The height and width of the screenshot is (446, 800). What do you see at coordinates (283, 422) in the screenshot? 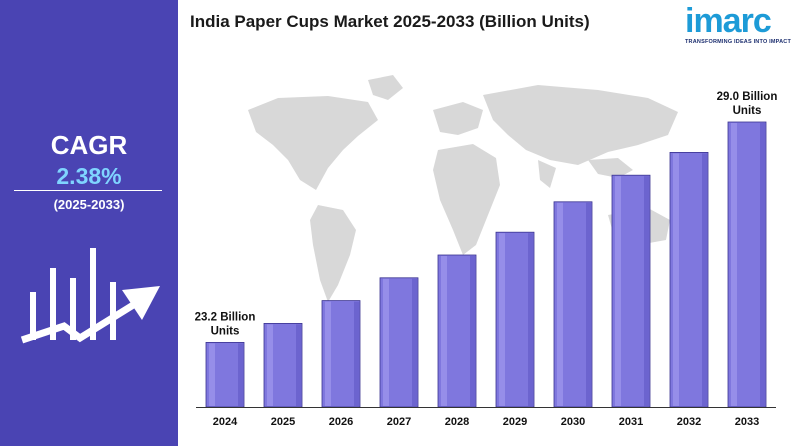
I see `x-tick-2025: 2025` at bounding box center [283, 422].